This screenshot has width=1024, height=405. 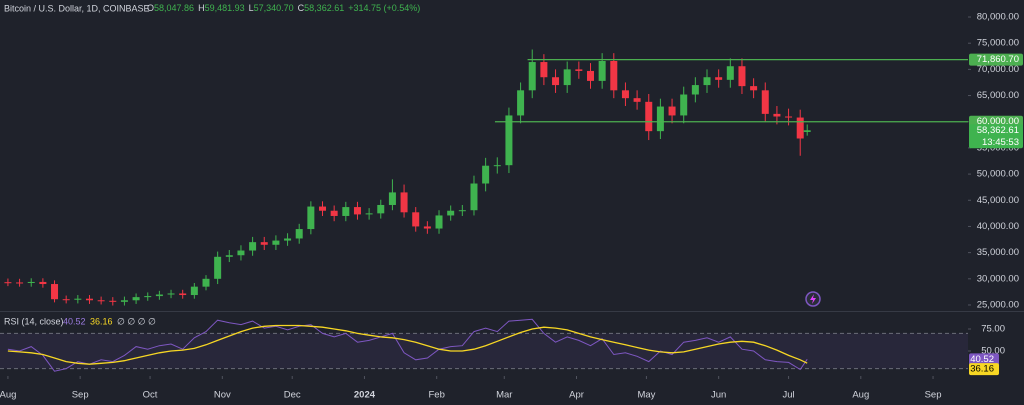 I want to click on x-tick-label: Apr, so click(x=576, y=395).